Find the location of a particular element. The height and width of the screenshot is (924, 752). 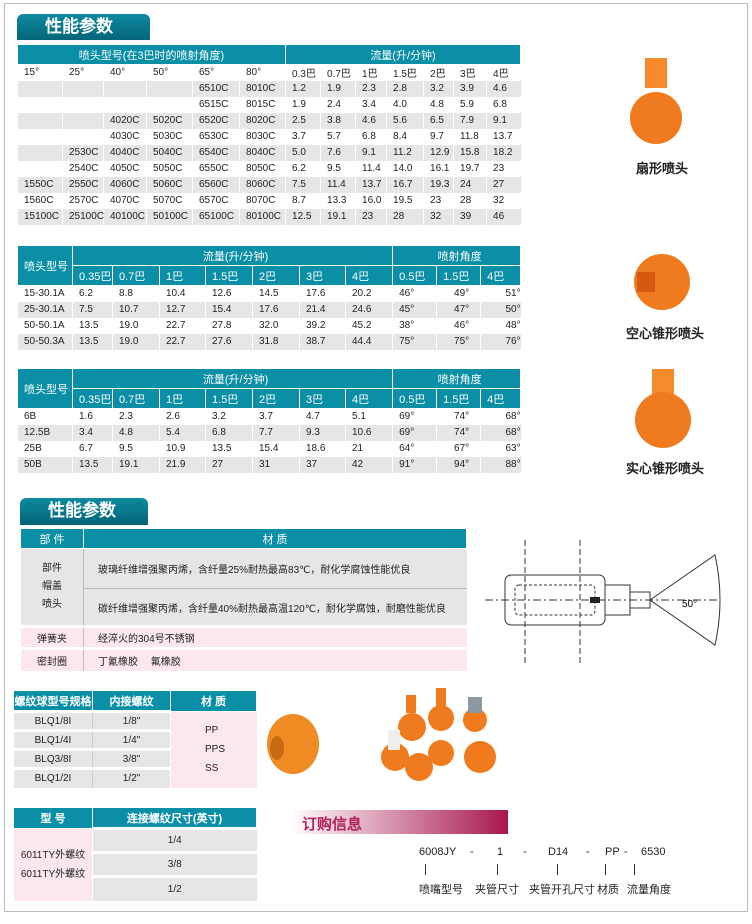

table-cell: 19.0 is located at coordinates (136, 341).